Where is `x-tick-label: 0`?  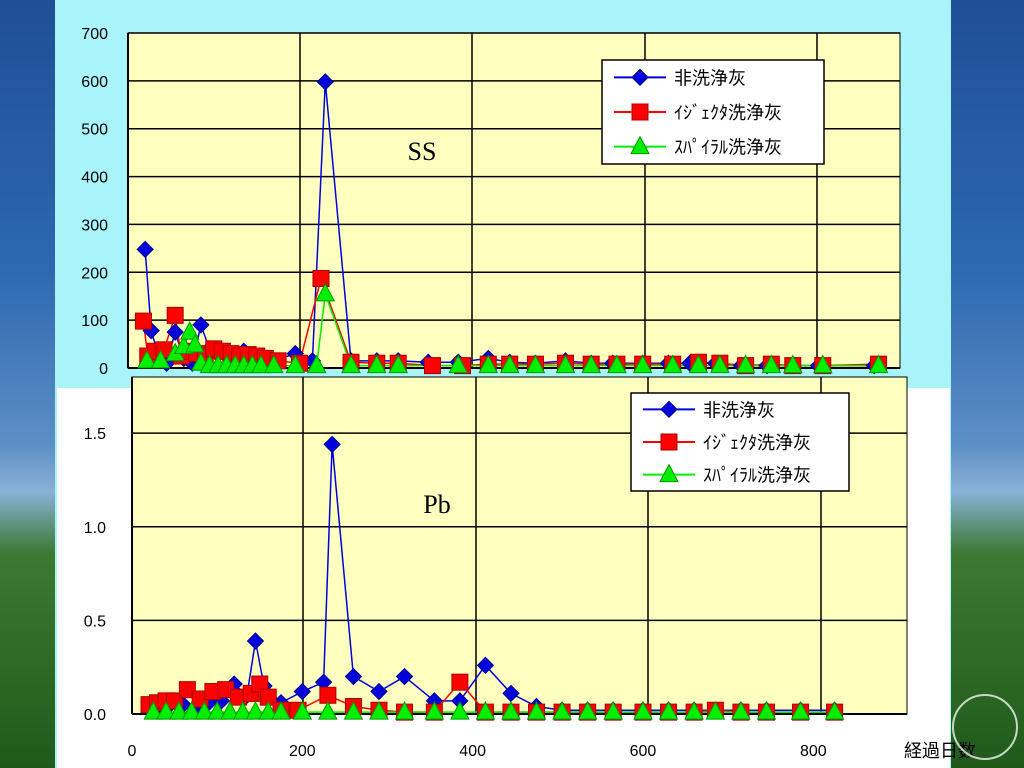 x-tick-label: 0 is located at coordinates (132, 751).